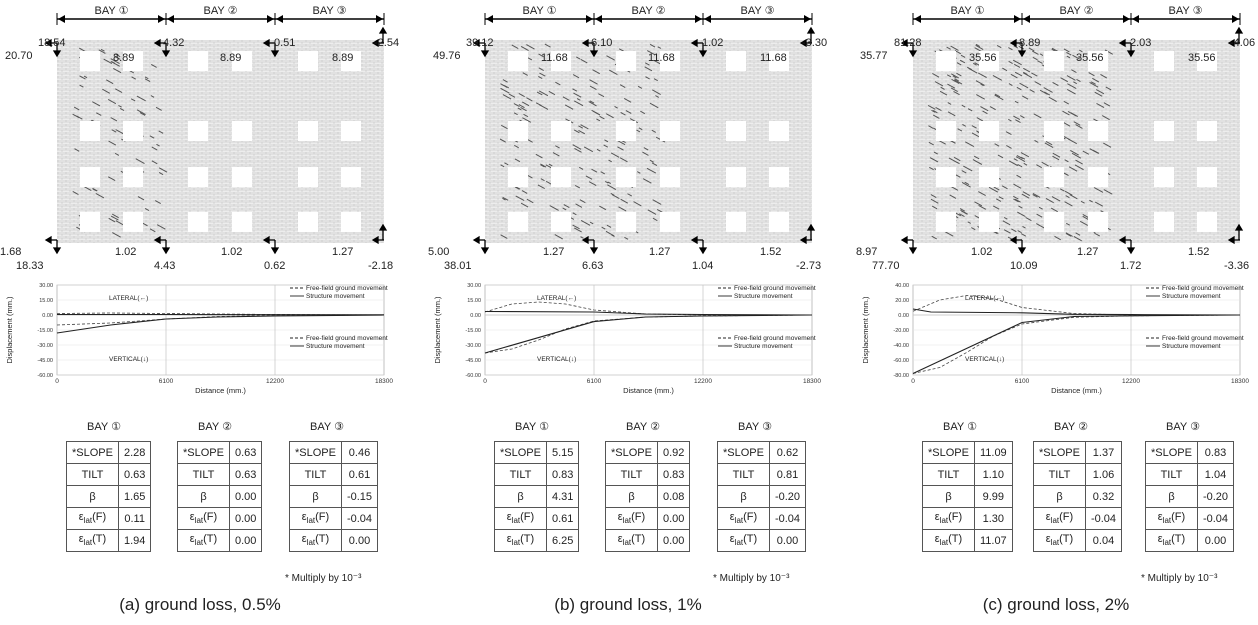  Describe the element at coordinates (220, 496) in the screenshot. I see `table-row: β 0.00` at that location.